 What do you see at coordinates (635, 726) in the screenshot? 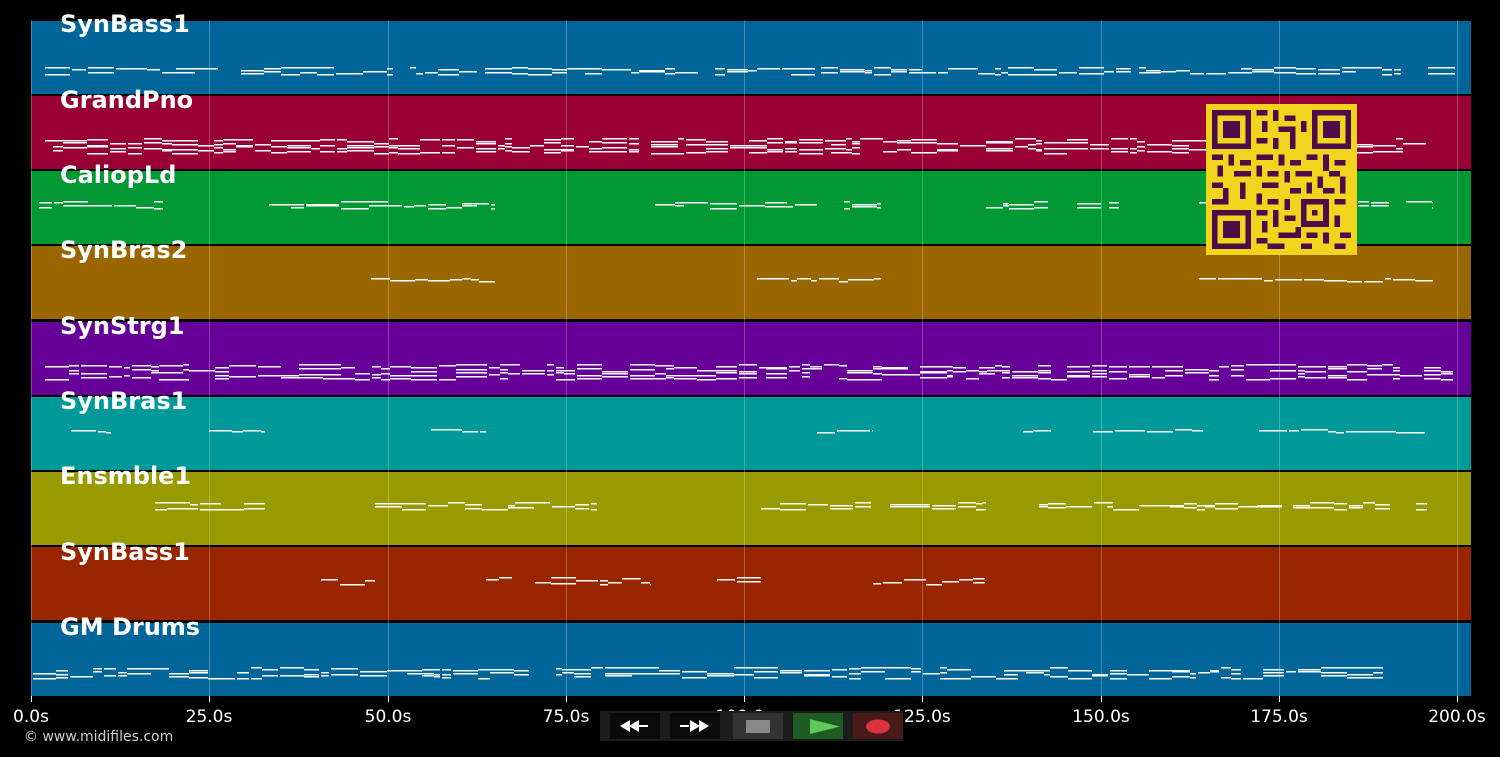
I see `rewind-button` at bounding box center [635, 726].